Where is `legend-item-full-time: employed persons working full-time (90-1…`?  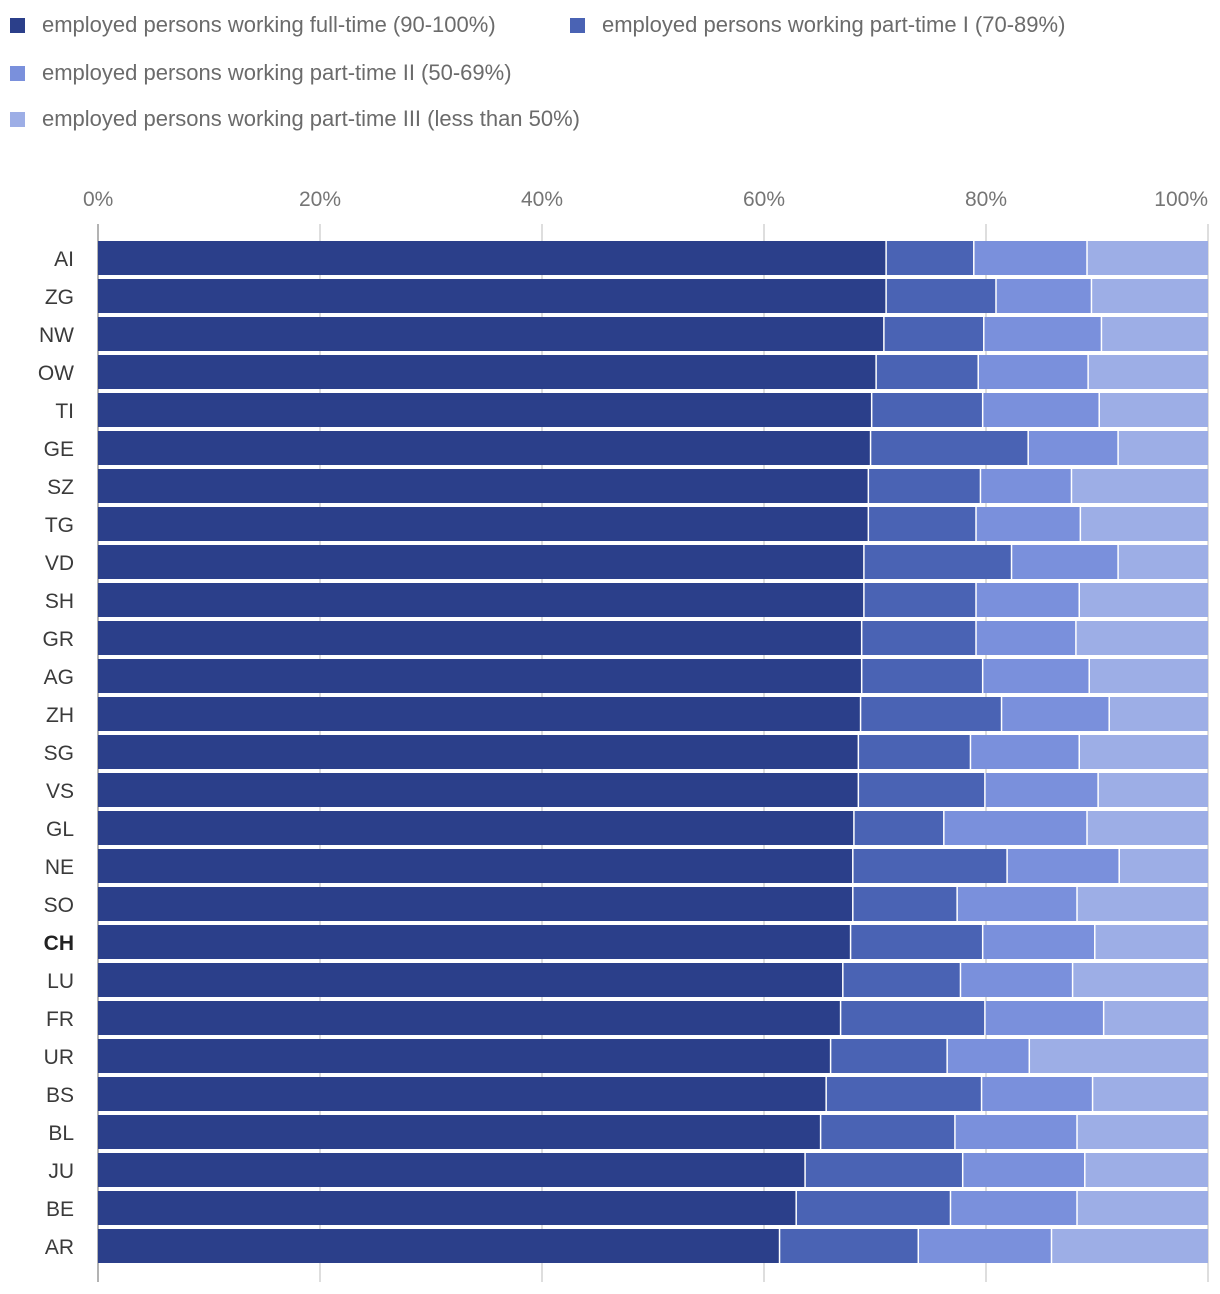
legend-item-full-time: employed persons working full-time (90-1… is located at coordinates (253, 25).